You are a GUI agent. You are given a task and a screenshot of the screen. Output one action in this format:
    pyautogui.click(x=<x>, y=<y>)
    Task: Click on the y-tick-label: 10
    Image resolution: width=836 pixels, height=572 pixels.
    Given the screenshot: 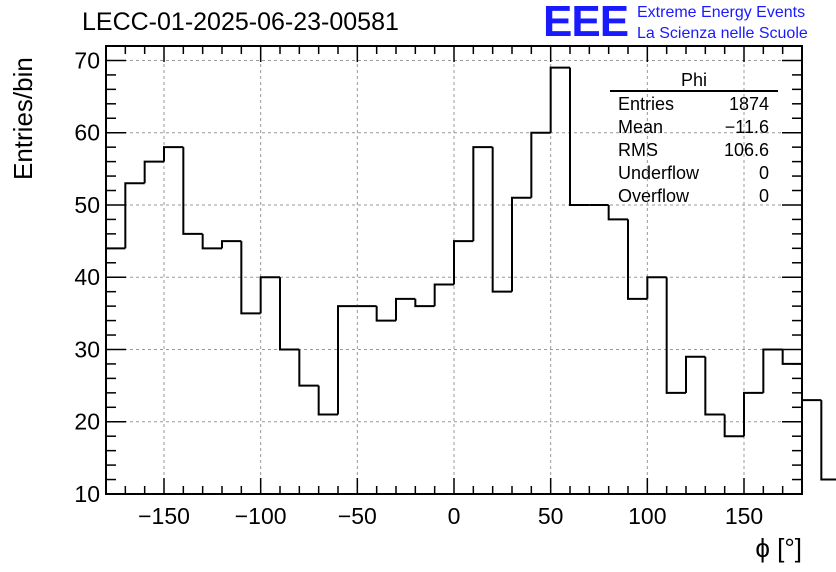 What is the action you would take?
    pyautogui.click(x=87, y=494)
    